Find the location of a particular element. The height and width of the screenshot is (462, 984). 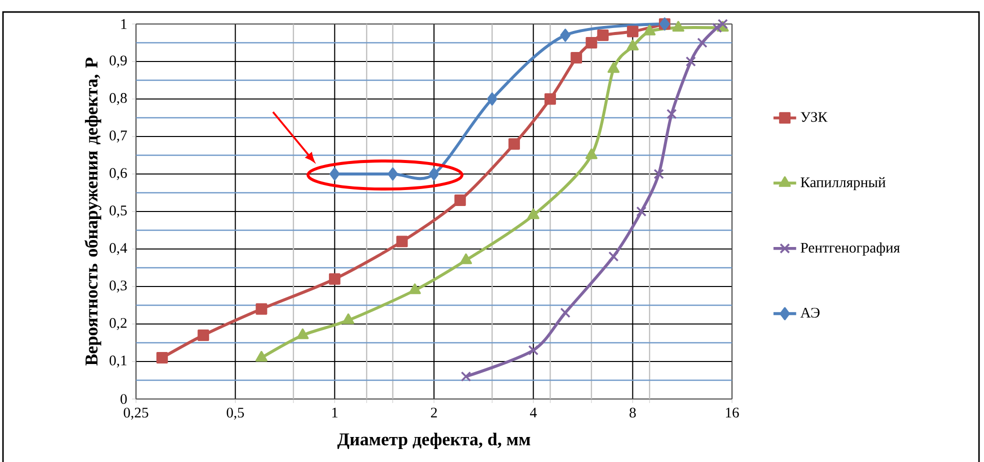

x-tick-label: 0,25 is located at coordinates (136, 414).